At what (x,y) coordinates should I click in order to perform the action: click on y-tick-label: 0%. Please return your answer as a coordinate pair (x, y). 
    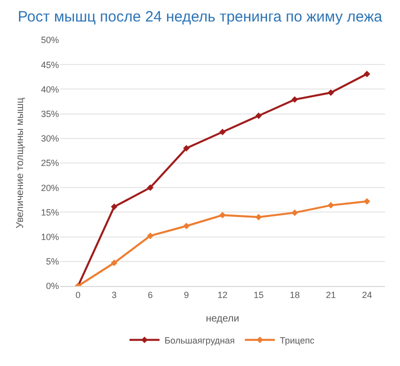
    Looking at the image, I should click on (52, 286).